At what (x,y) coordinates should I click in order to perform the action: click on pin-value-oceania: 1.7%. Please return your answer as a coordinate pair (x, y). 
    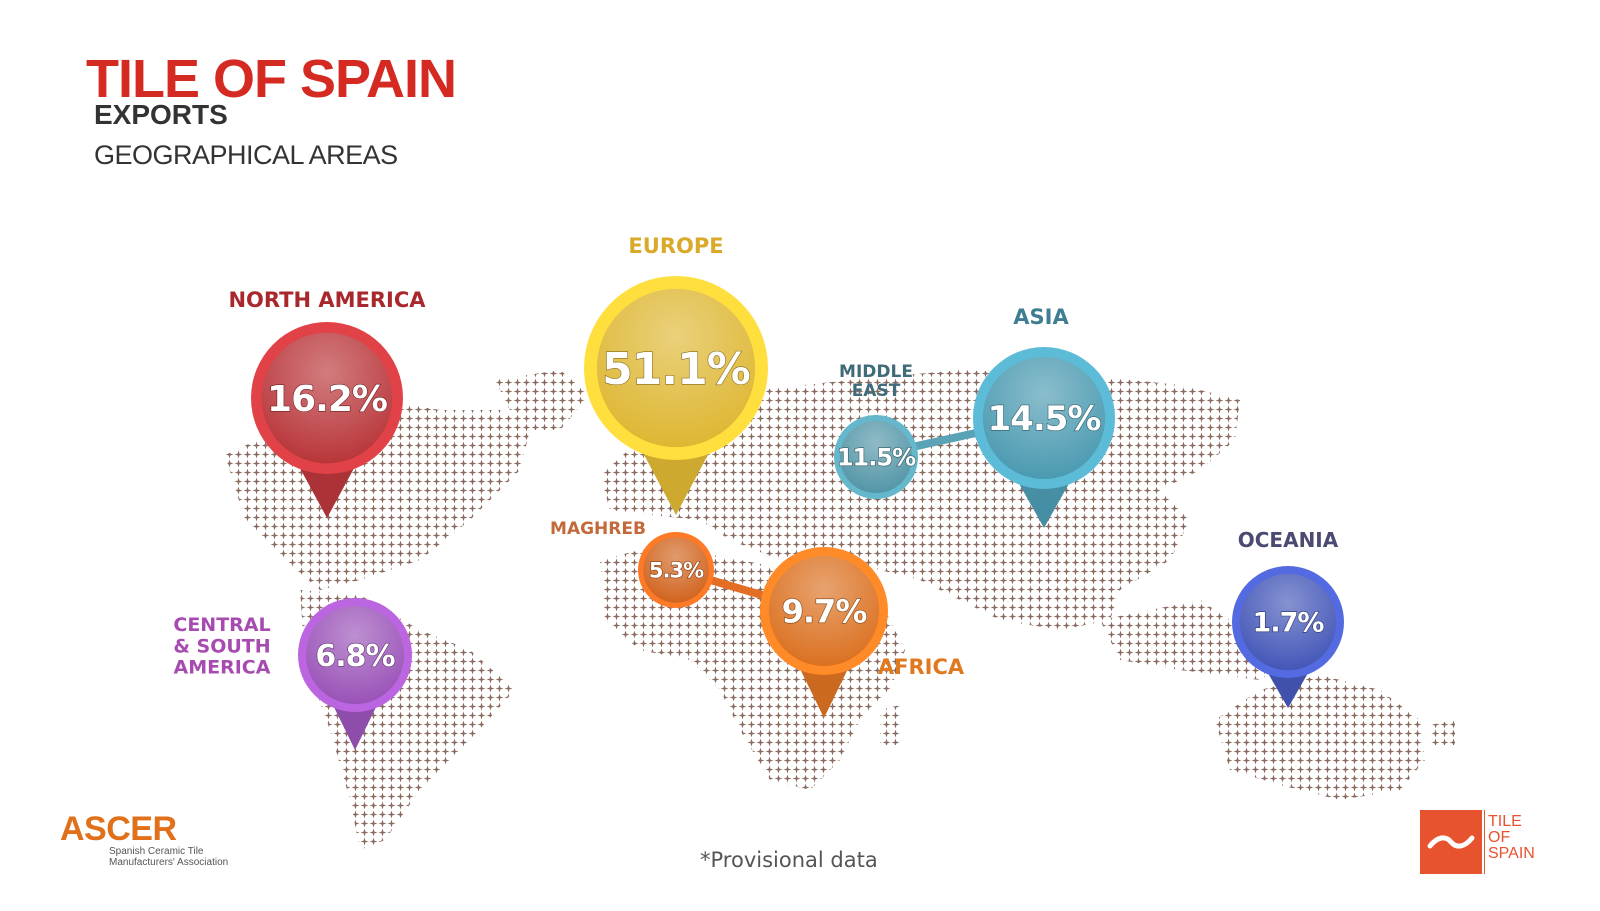
    Looking at the image, I should click on (1289, 623).